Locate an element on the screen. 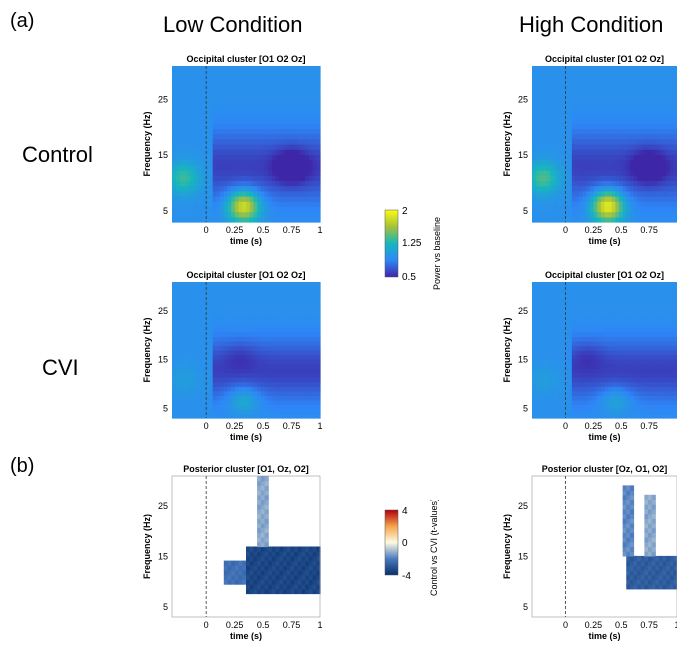 This screenshot has height=647, width=677. x-tick-label: 0 is located at coordinates (565, 426).